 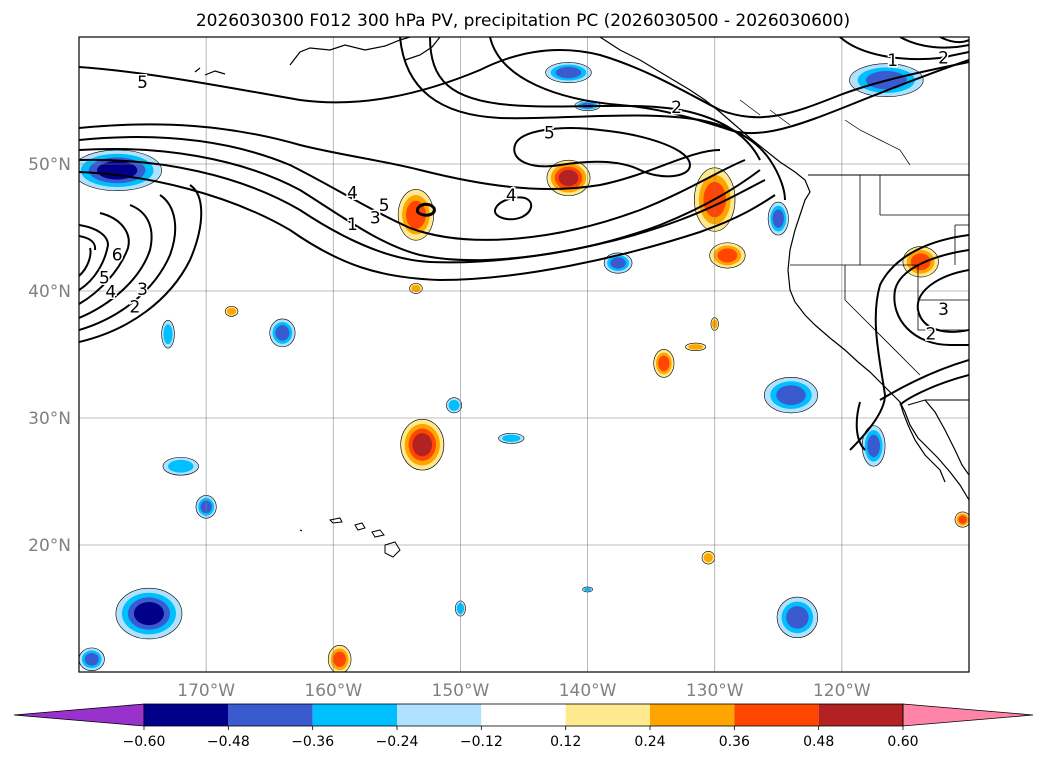 What do you see at coordinates (49, 546) in the screenshot?
I see `latitude-tick-label: 20°N` at bounding box center [49, 546].